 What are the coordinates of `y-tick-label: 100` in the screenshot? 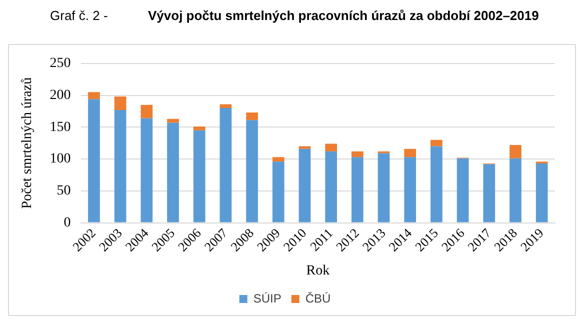 It's located at (60, 159).